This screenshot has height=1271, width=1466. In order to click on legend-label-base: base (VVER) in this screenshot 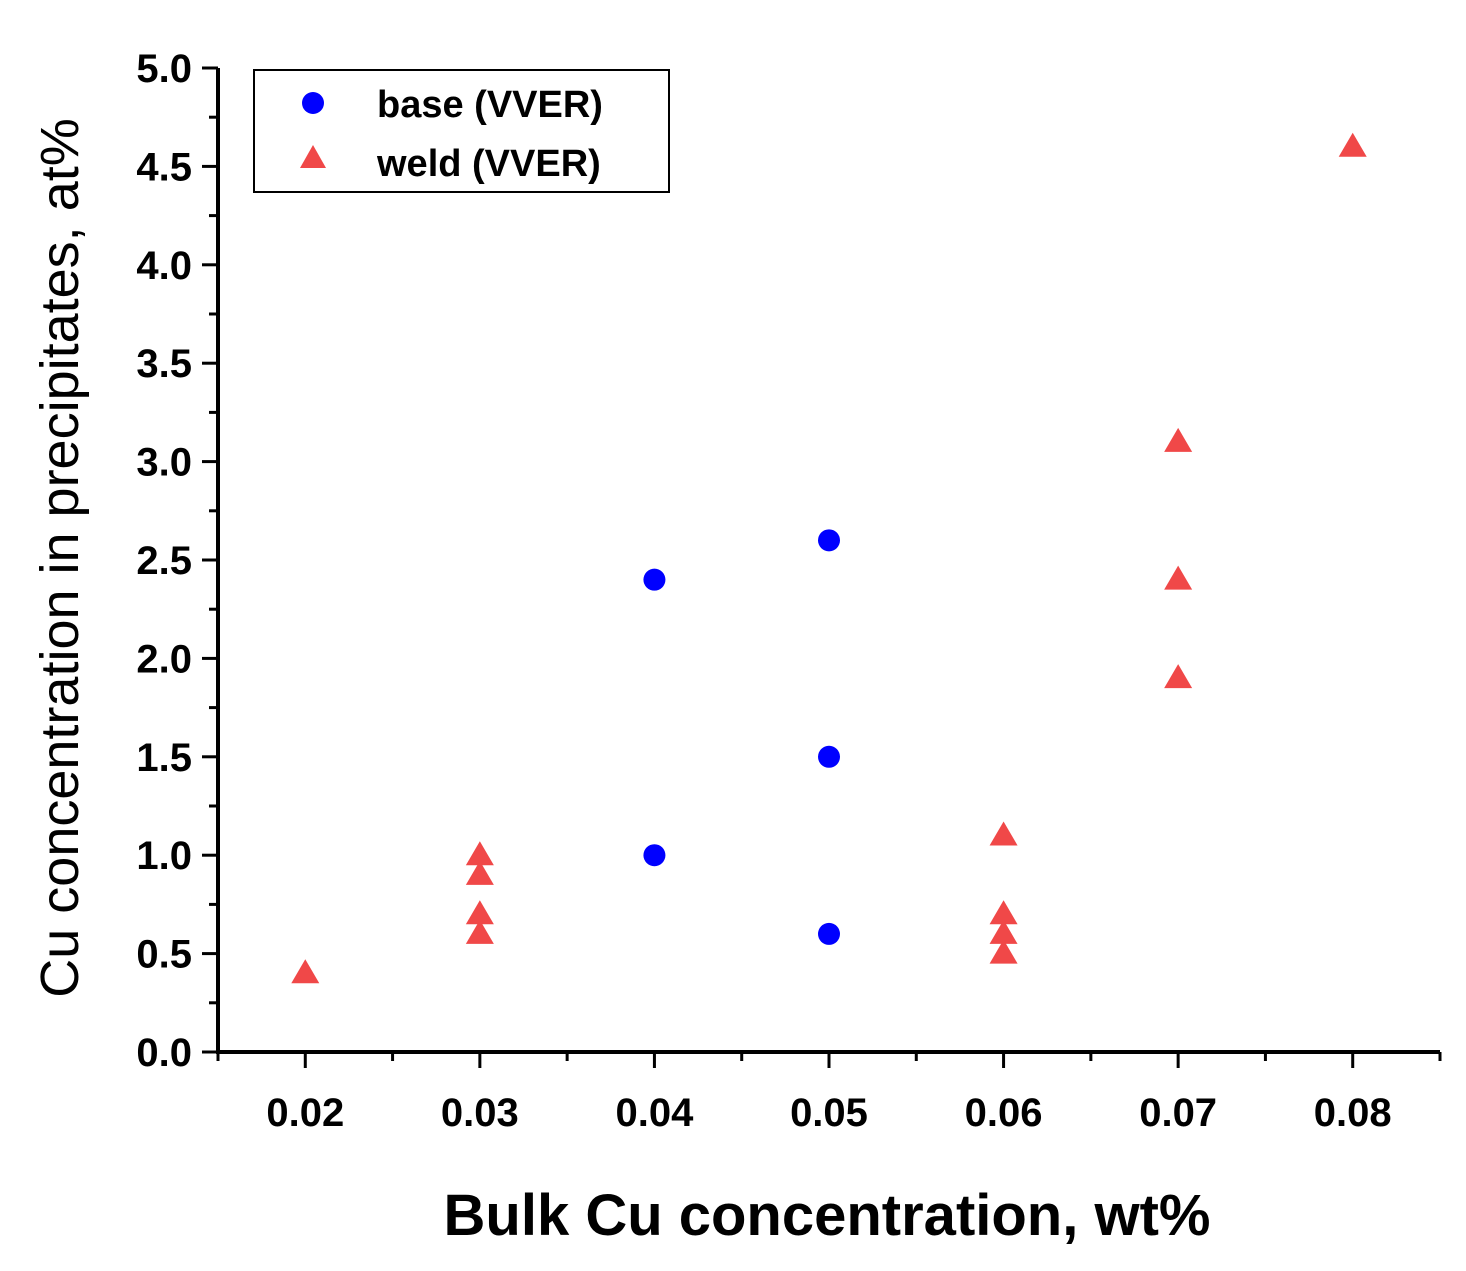, I will do `click(490, 105)`.